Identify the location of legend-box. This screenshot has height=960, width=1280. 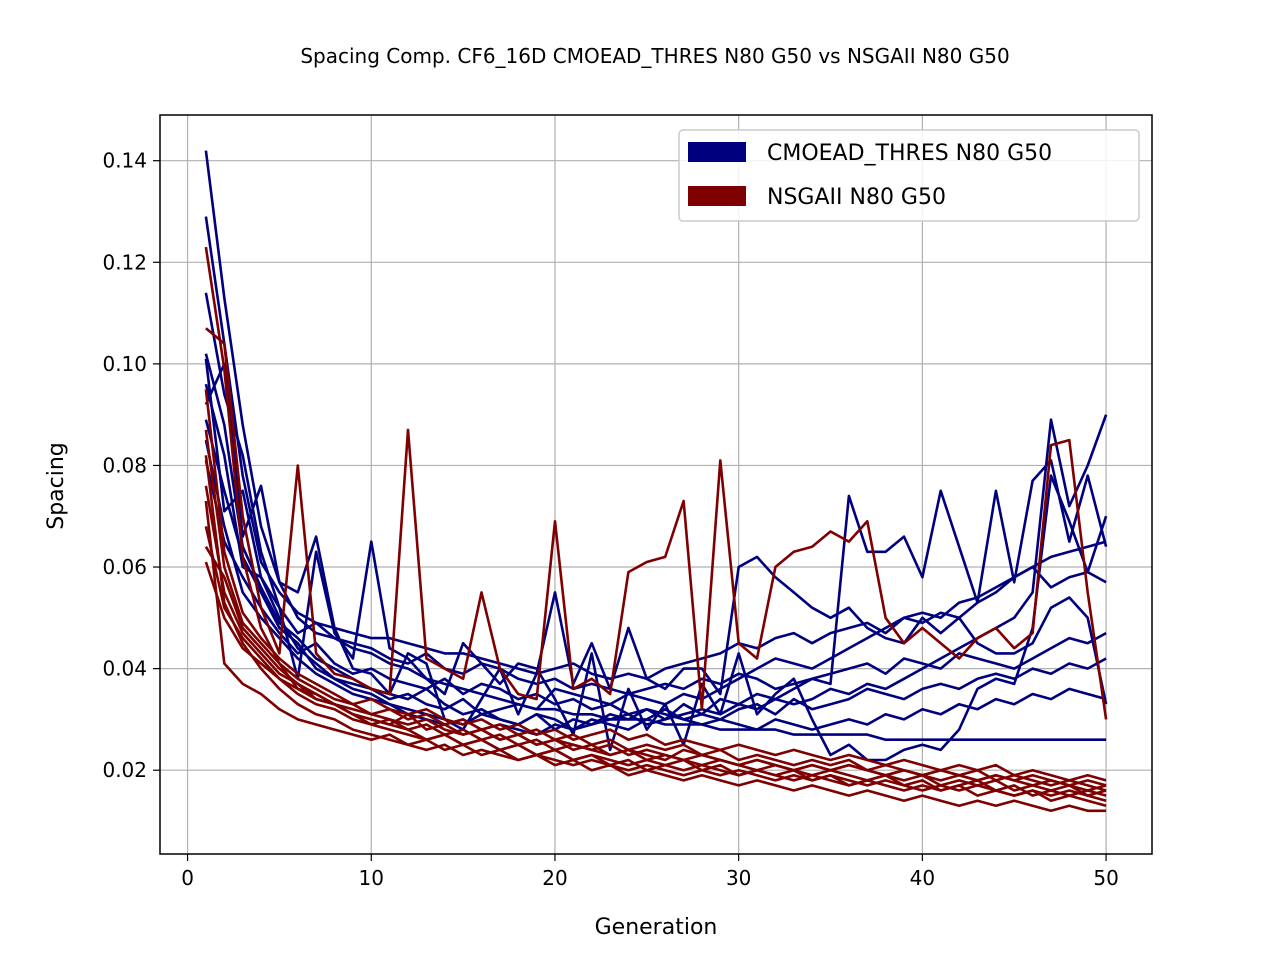
(909, 175).